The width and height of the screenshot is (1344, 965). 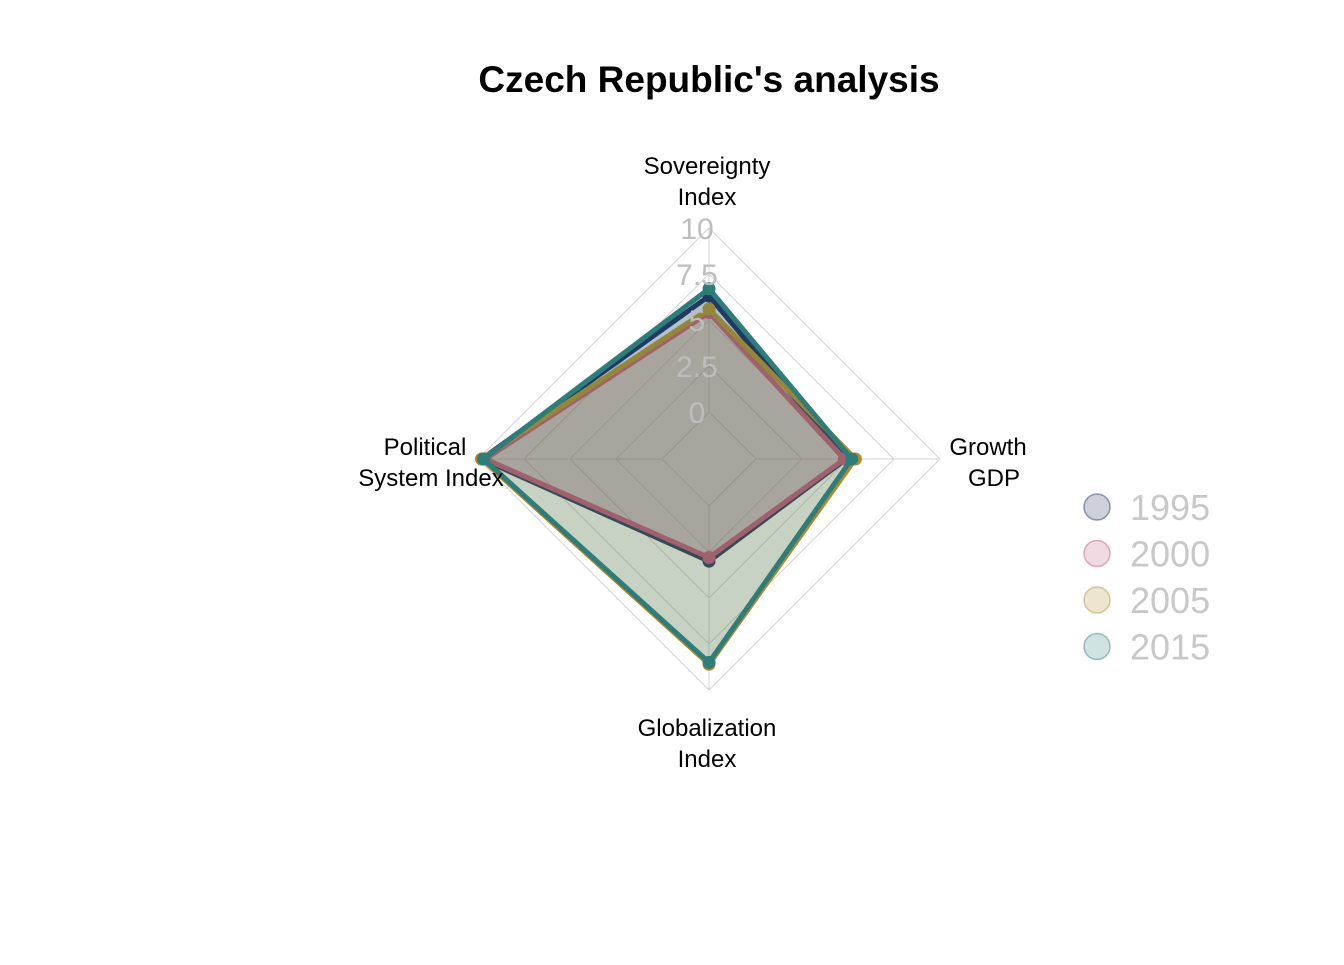 I want to click on axis-label-line: Globalization, so click(x=707, y=728).